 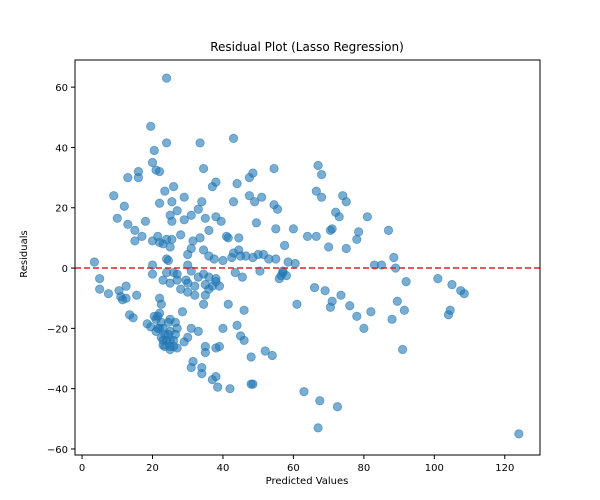 What do you see at coordinates (57, 390) in the screenshot?
I see `y-tick-label: −40` at bounding box center [57, 390].